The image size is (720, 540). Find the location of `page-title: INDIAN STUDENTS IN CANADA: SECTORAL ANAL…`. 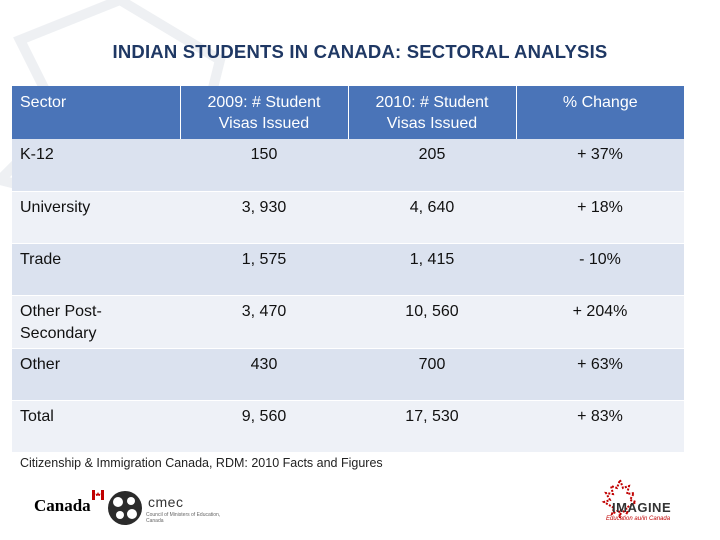

page-title: INDIAN STUDENTS IN CANADA: SECTORAL ANAL… is located at coordinates (360, 51).